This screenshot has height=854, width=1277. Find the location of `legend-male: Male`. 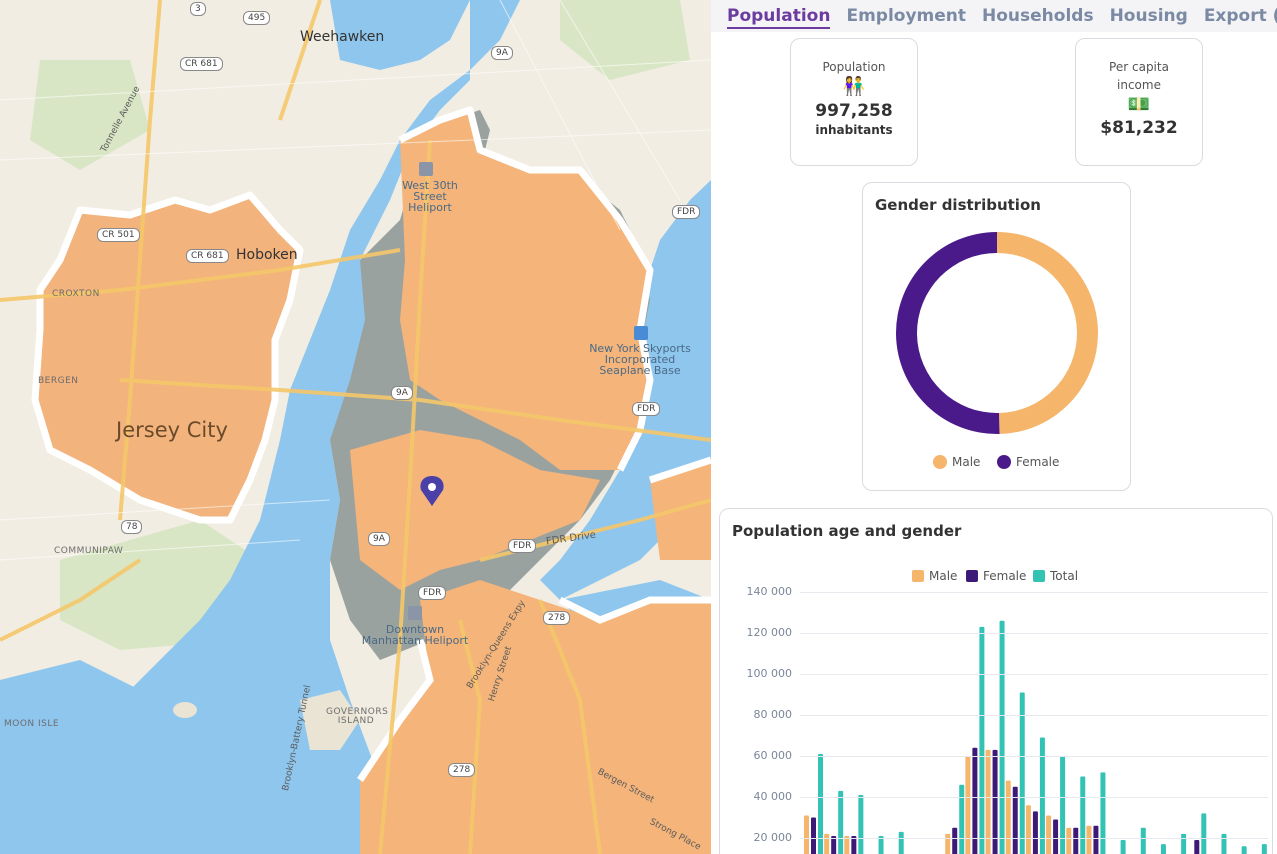

legend-male: Male is located at coordinates (956, 462).